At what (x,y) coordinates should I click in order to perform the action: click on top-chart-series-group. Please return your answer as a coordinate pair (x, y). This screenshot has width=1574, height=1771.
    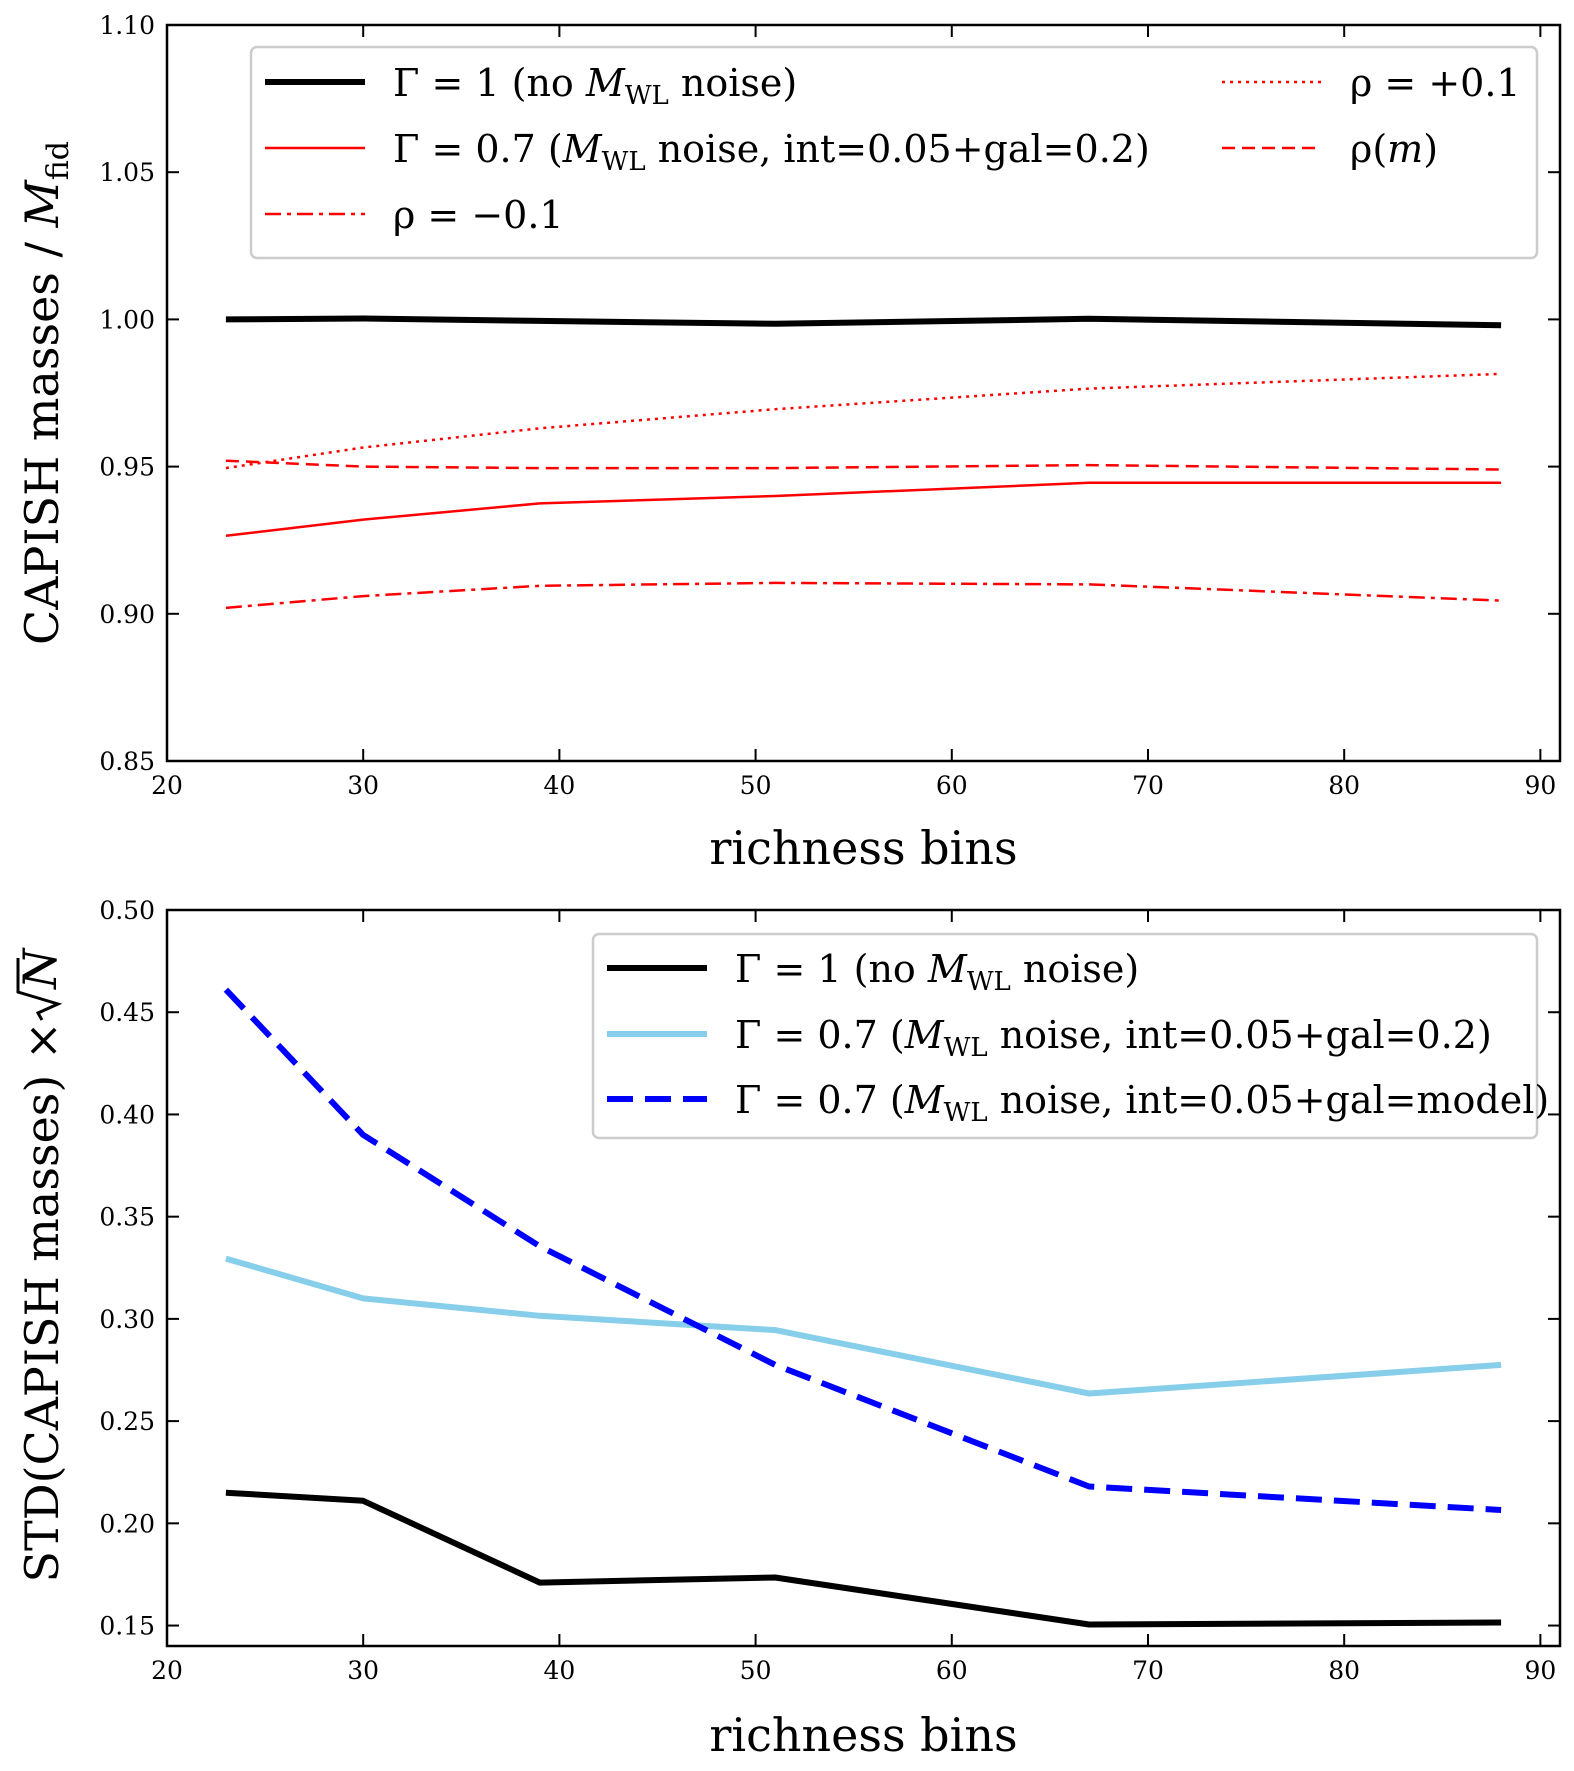
    Looking at the image, I should click on (863, 462).